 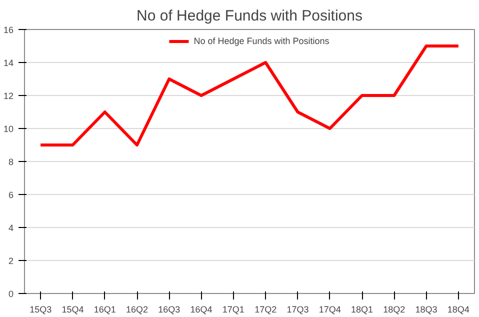 What do you see at coordinates (8, 63) in the screenshot?
I see `y-tick-label: 14` at bounding box center [8, 63].